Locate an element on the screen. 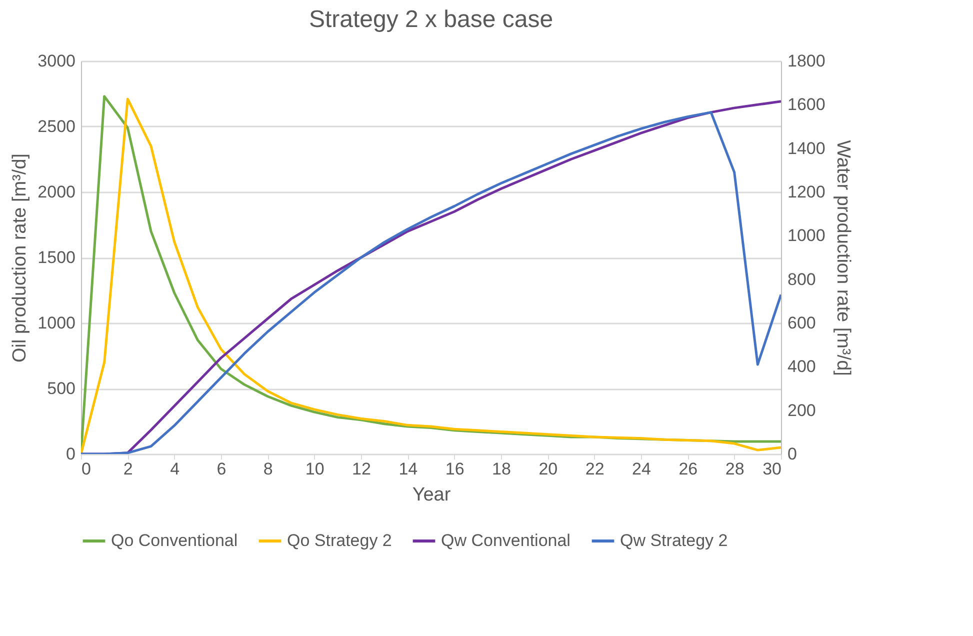 This screenshot has width=973, height=636. y2-tick-label: 200 is located at coordinates (802, 410).